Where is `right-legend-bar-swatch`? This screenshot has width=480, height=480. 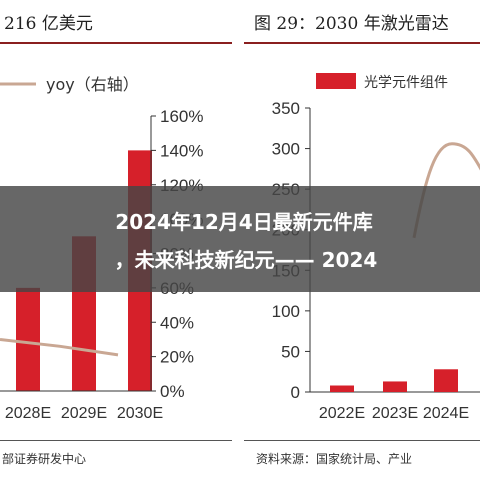
right-legend-bar-swatch is located at coordinates (336, 81).